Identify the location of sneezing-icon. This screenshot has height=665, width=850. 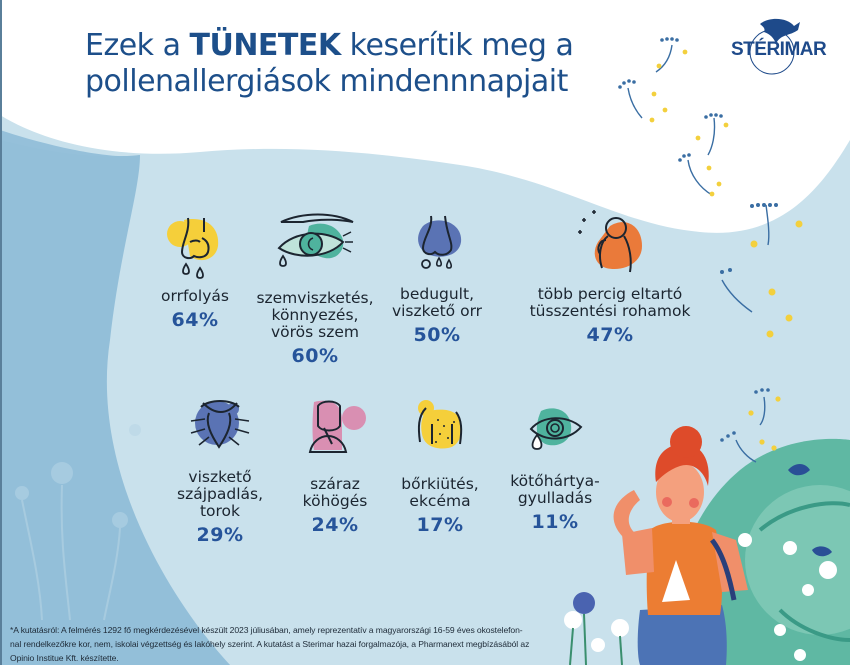
(610, 241).